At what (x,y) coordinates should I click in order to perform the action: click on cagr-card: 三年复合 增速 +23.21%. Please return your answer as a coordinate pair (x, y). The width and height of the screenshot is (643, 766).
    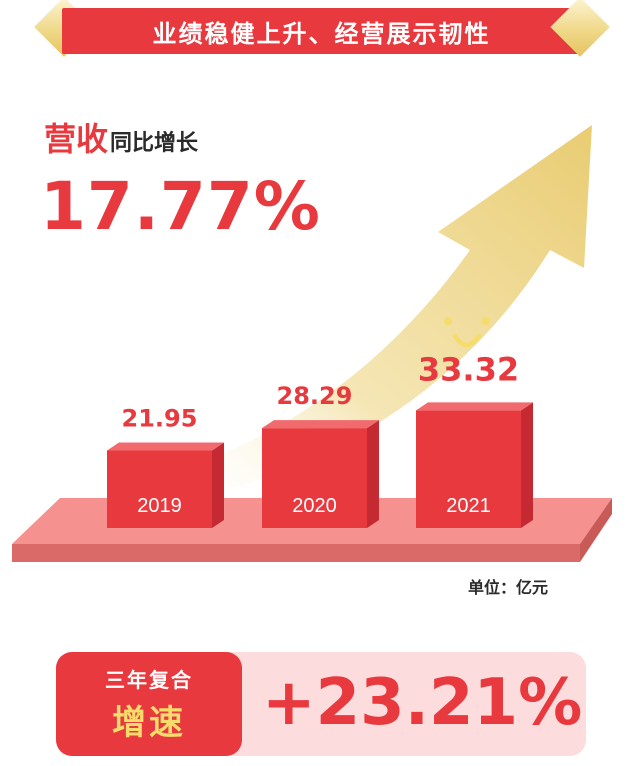
    Looking at the image, I should click on (321, 704).